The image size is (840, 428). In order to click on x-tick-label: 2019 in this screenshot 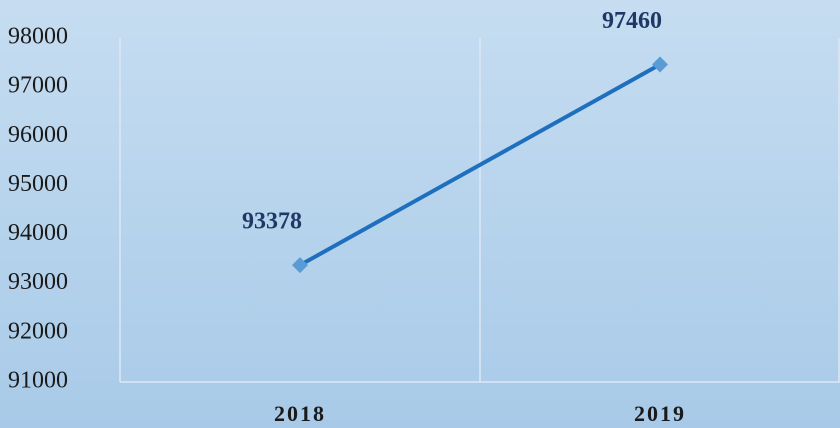, I will do `click(660, 413)`.